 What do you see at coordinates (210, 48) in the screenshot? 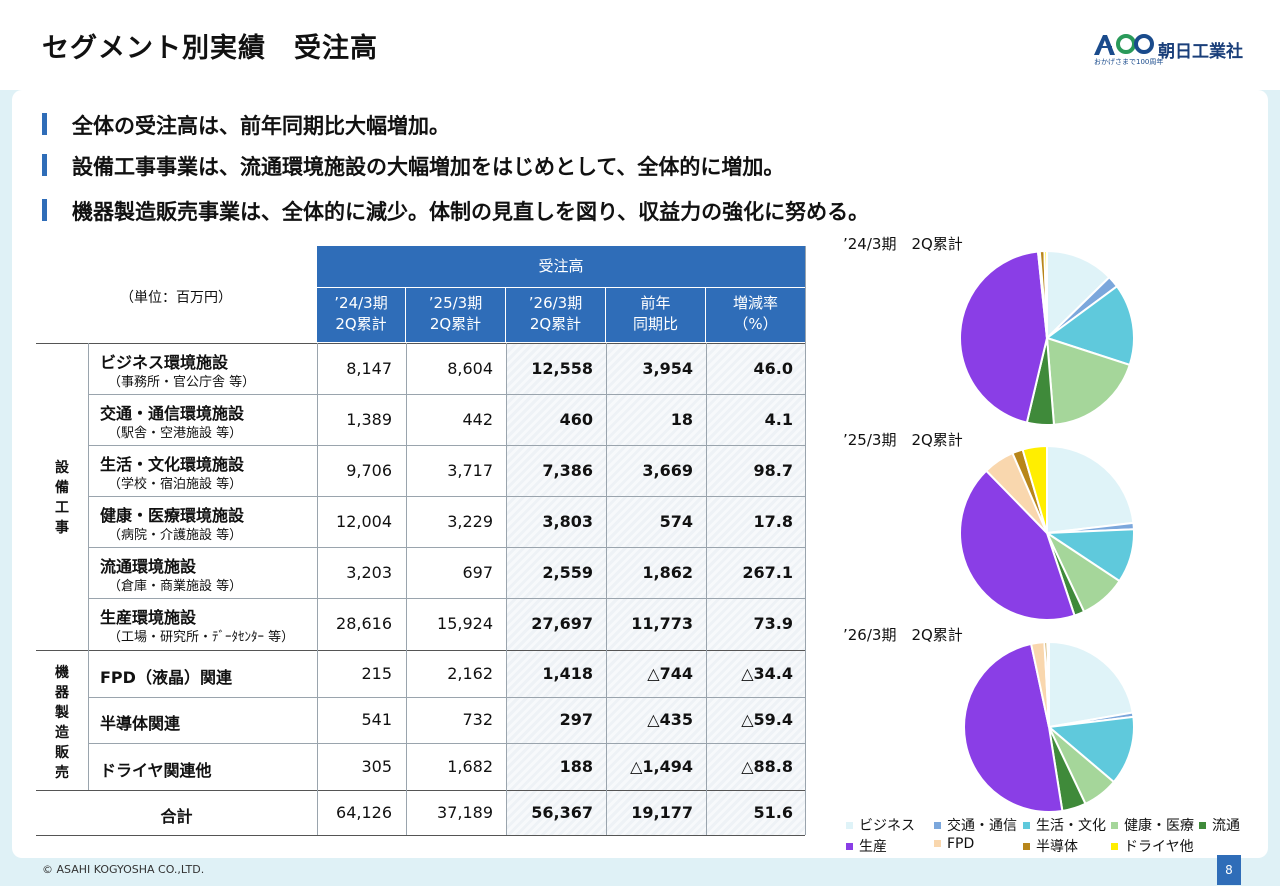
I see `page-title: セグメント別実績 受注高` at bounding box center [210, 48].